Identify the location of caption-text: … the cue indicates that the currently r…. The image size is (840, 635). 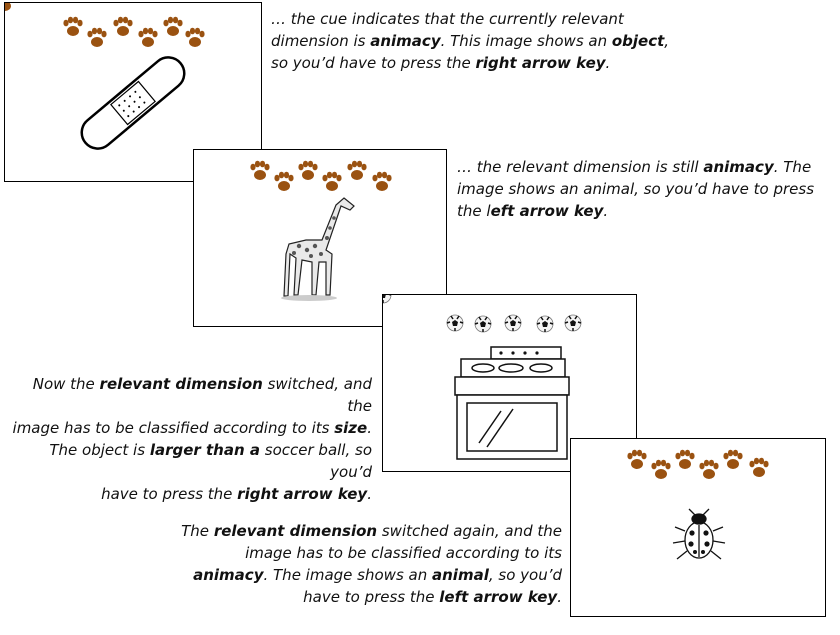
(447, 19).